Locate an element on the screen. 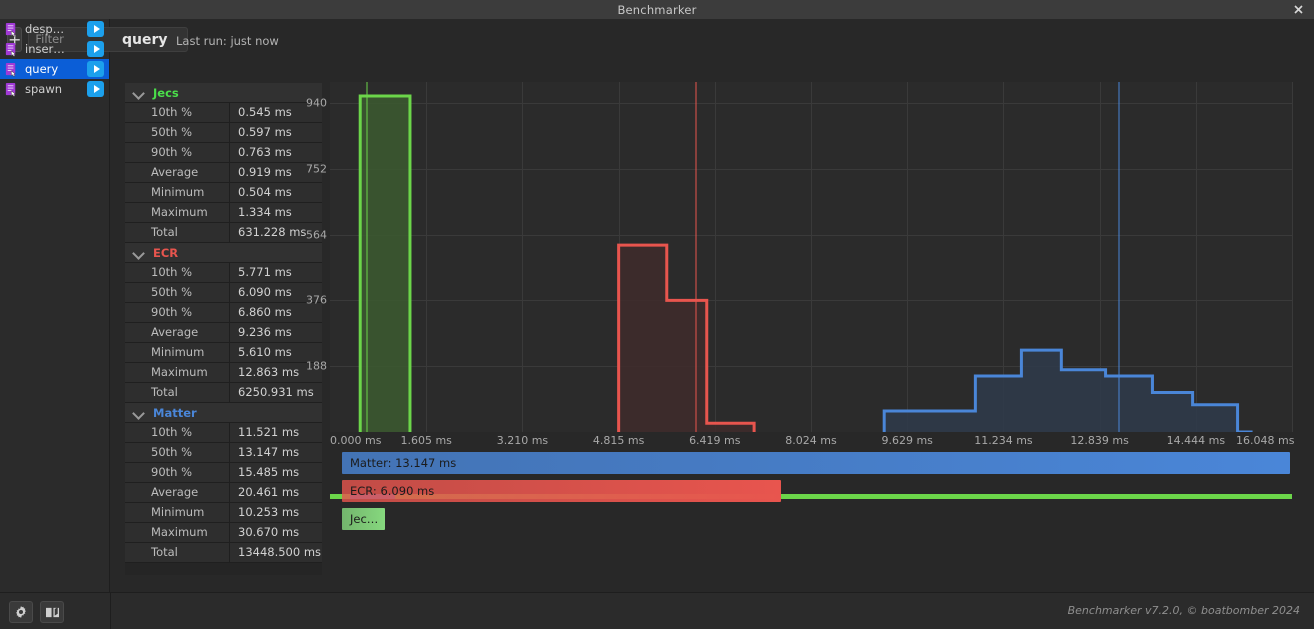 This screenshot has height=629, width=1314. sidebar-item-query: query is located at coordinates (54, 69).